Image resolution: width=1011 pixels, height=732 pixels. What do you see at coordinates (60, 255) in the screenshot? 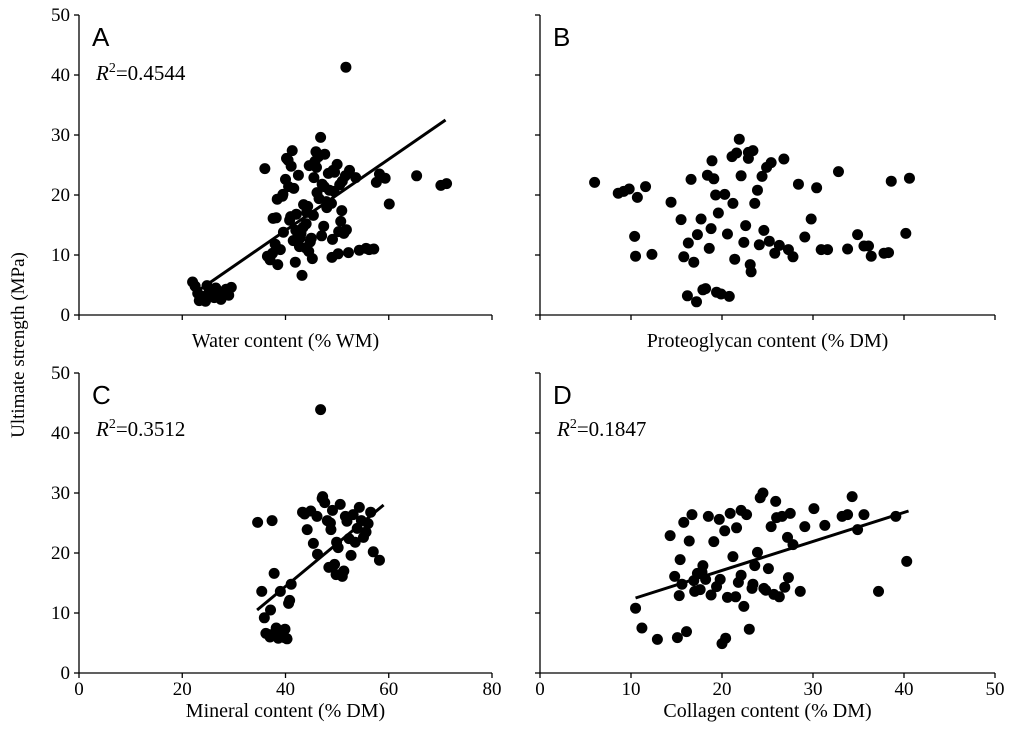
I see `y-tick-label-a: 10` at bounding box center [60, 255].